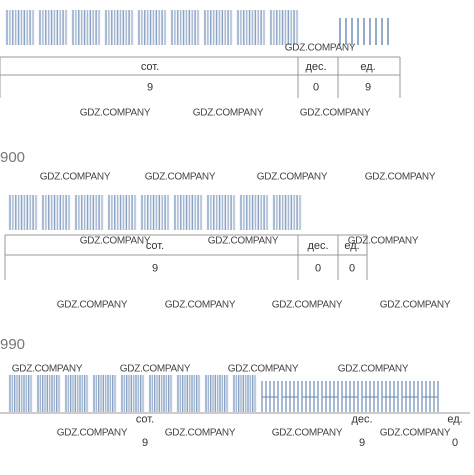  What do you see at coordinates (12, 344) in the screenshot?
I see `section-number: 990` at bounding box center [12, 344].